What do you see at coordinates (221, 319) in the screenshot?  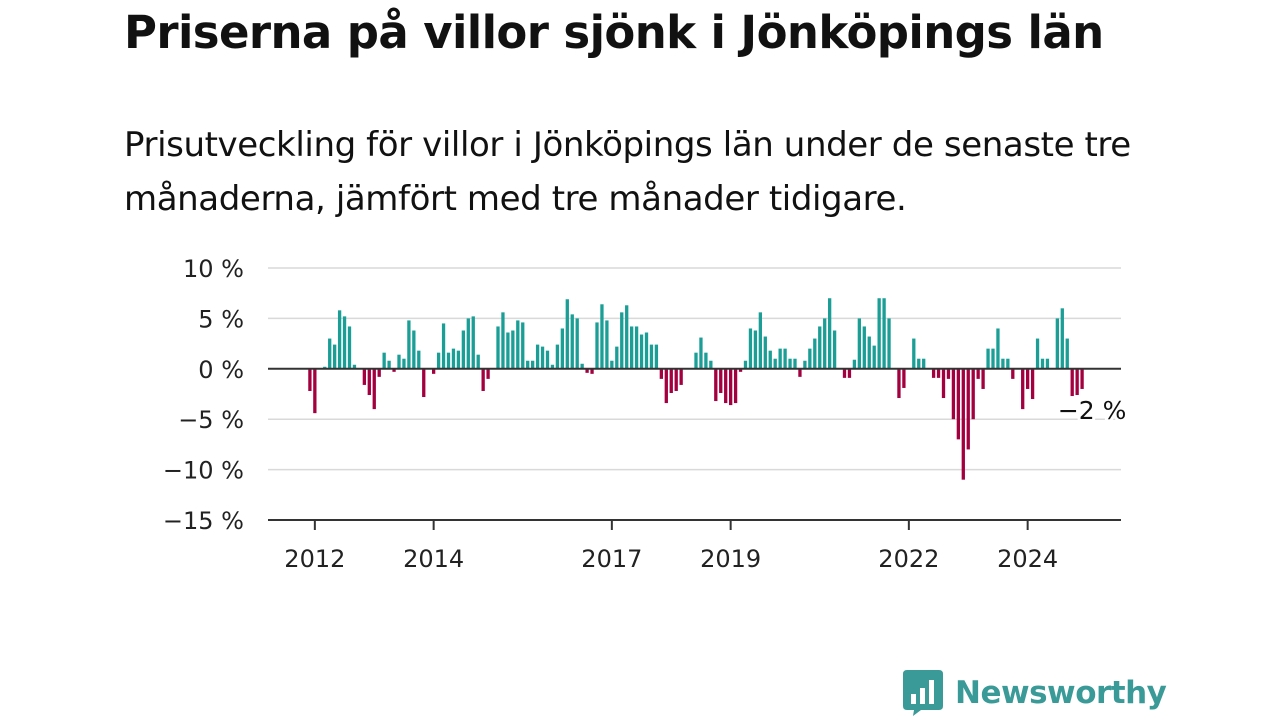 I see `y-tick-label: 5 %` at bounding box center [221, 319].